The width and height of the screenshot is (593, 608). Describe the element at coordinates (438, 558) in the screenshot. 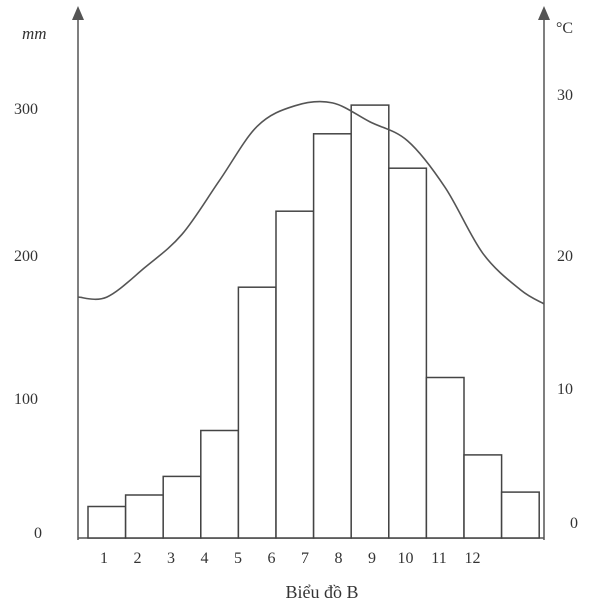

I see `x-tick-label: 11` at that location.